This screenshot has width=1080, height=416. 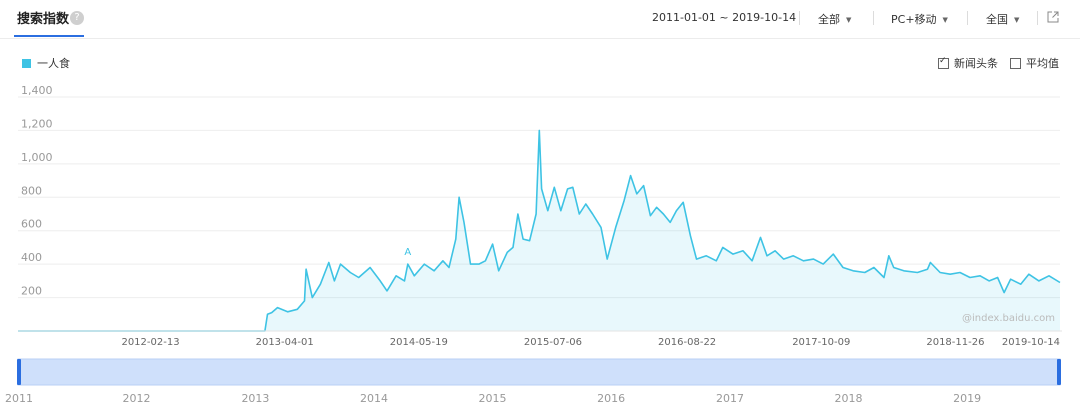 I want to click on x-tick-label: 2015-07-06, so click(x=553, y=342).